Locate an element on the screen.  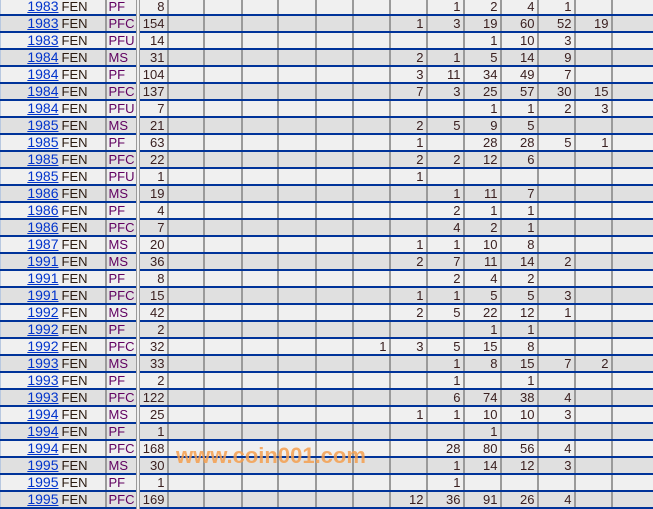
grade-count-cell: 2 is located at coordinates (556, 261).